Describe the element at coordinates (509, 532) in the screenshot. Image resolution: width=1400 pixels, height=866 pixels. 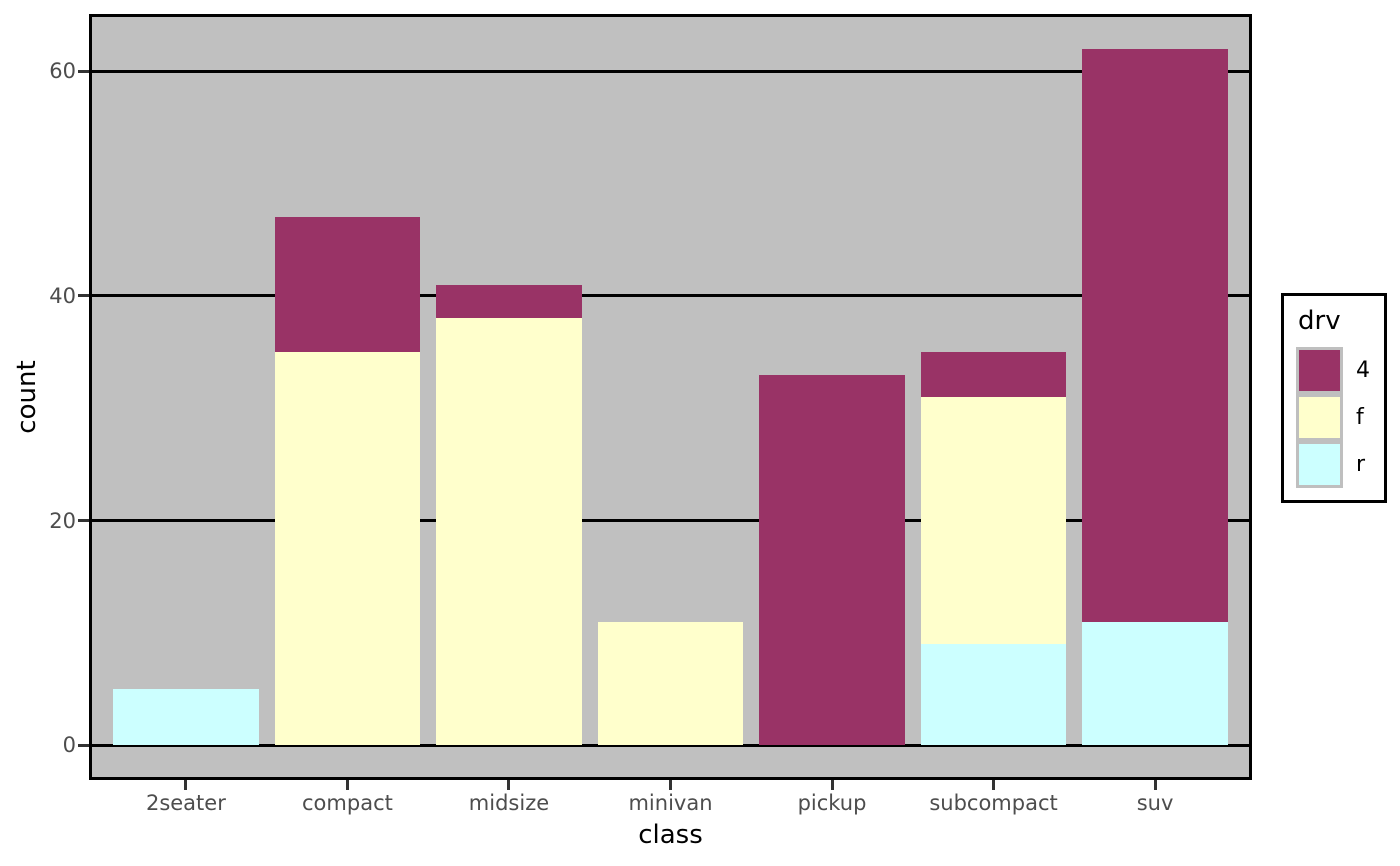
I see `bar-segment-midsize-f` at that location.